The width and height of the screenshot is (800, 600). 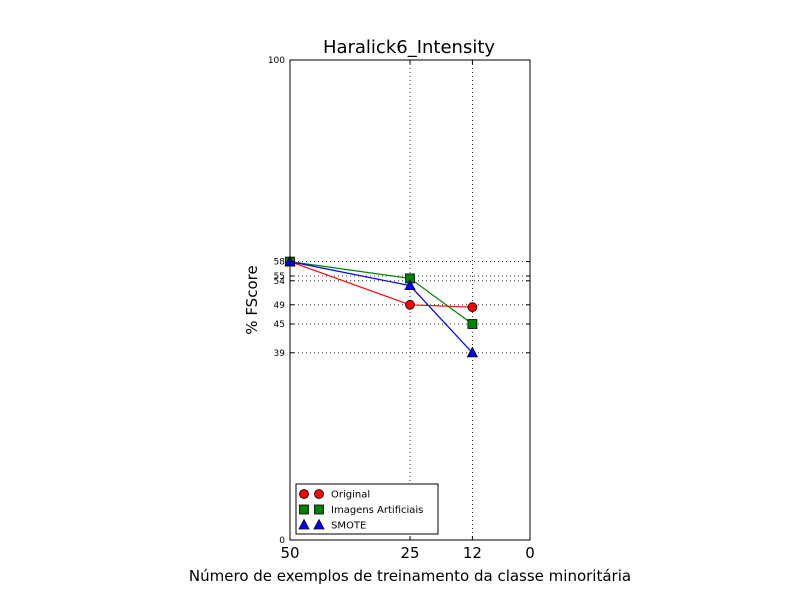 I want to click on legend-item: SMOTE, so click(x=332, y=525).